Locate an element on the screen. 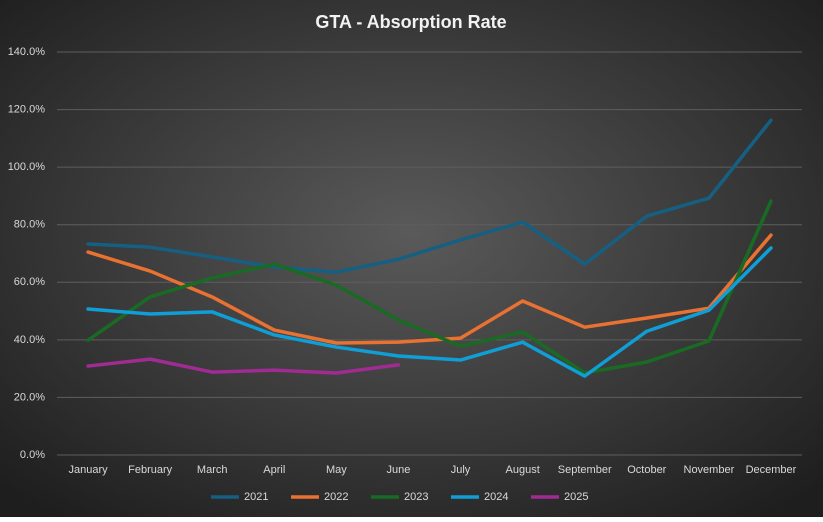 The image size is (823, 522). x-tick-label: February is located at coordinates (150, 470).